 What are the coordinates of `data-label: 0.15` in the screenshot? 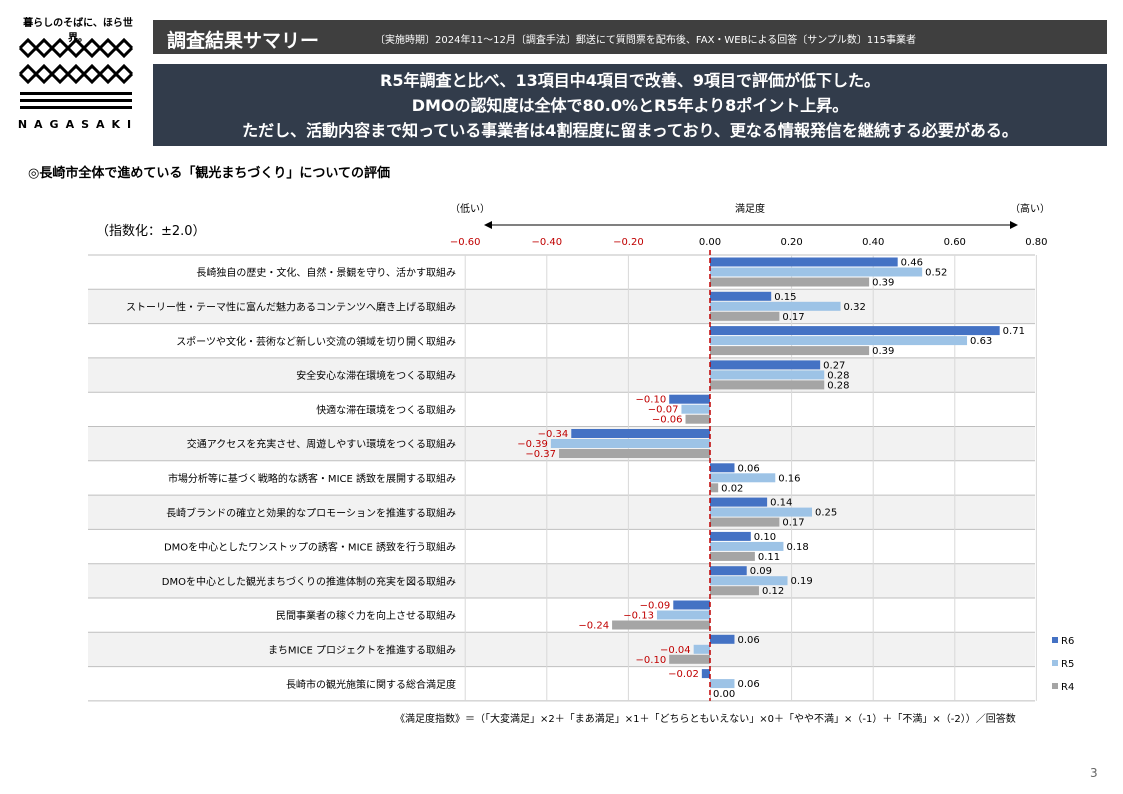 It's located at (785, 297).